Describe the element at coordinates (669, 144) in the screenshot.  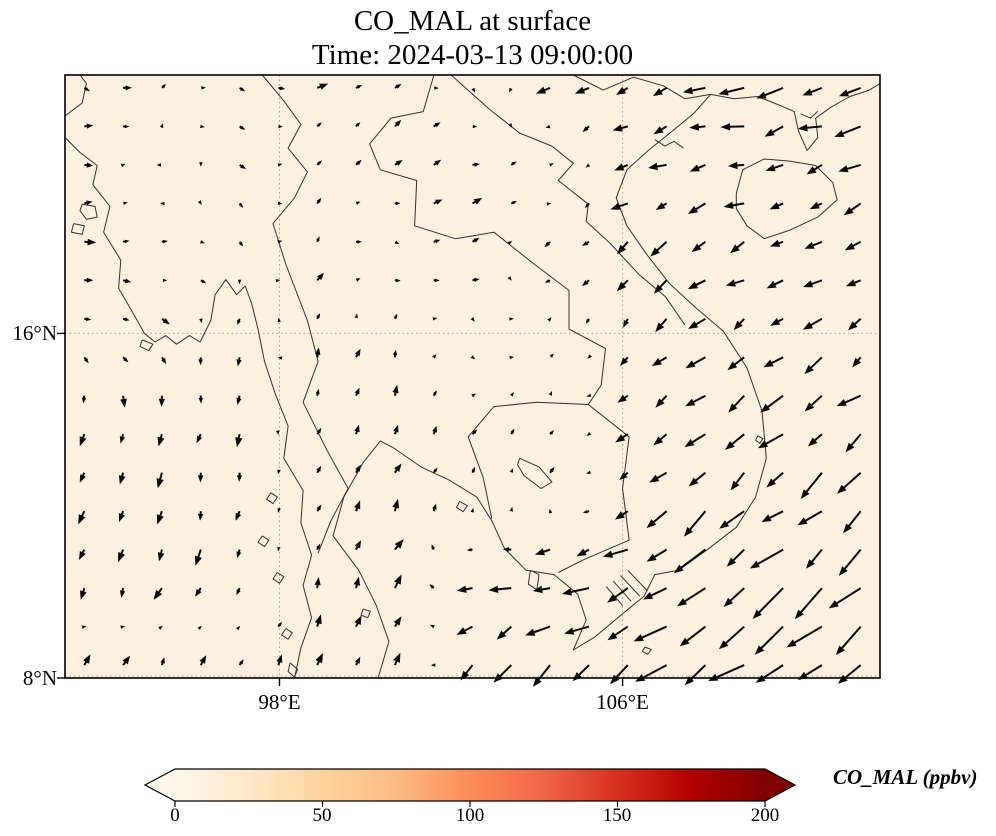
I see `islets-redriver-delta` at that location.